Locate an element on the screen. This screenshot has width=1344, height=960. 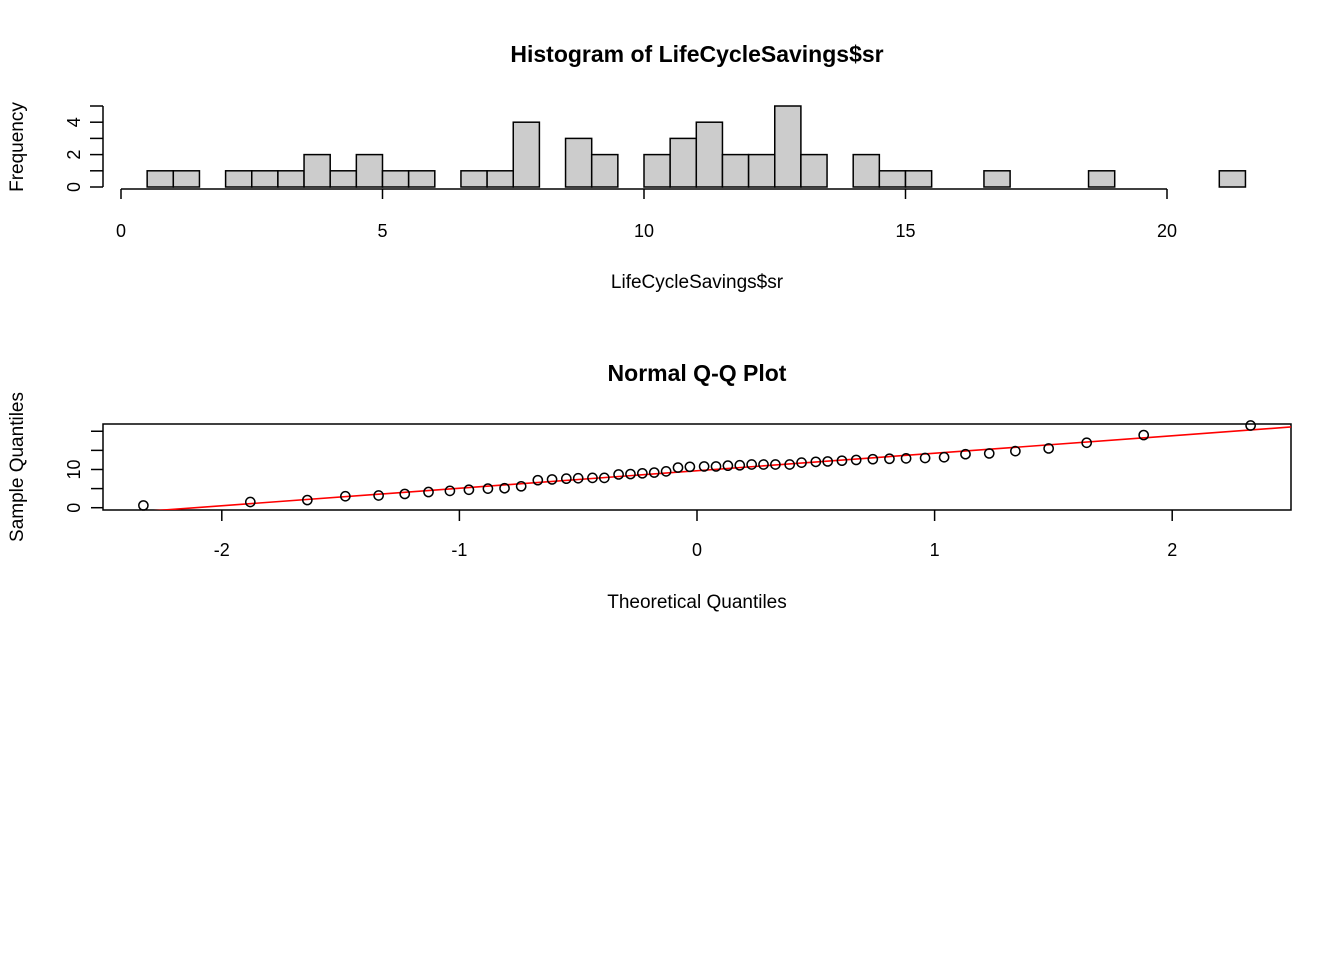
histogram-x-tick-label: 10 is located at coordinates (644, 231).